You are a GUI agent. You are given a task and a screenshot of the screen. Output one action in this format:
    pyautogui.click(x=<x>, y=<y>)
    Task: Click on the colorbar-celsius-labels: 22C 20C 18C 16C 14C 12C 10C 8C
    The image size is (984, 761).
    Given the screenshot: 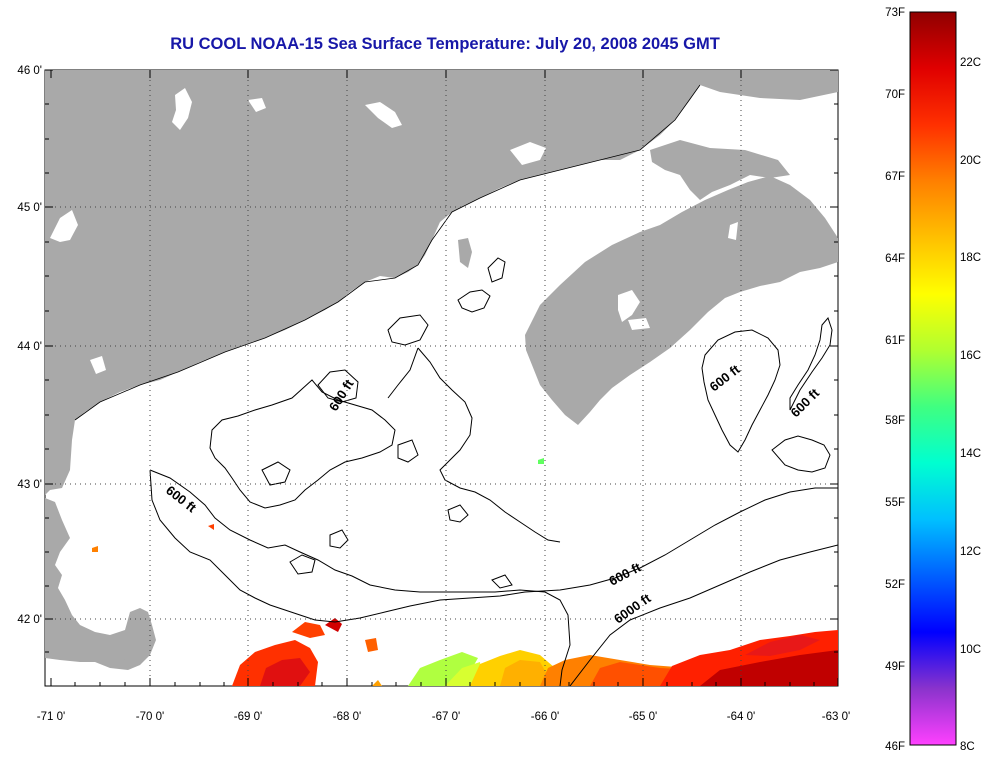 What is the action you would take?
    pyautogui.click(x=970, y=405)
    